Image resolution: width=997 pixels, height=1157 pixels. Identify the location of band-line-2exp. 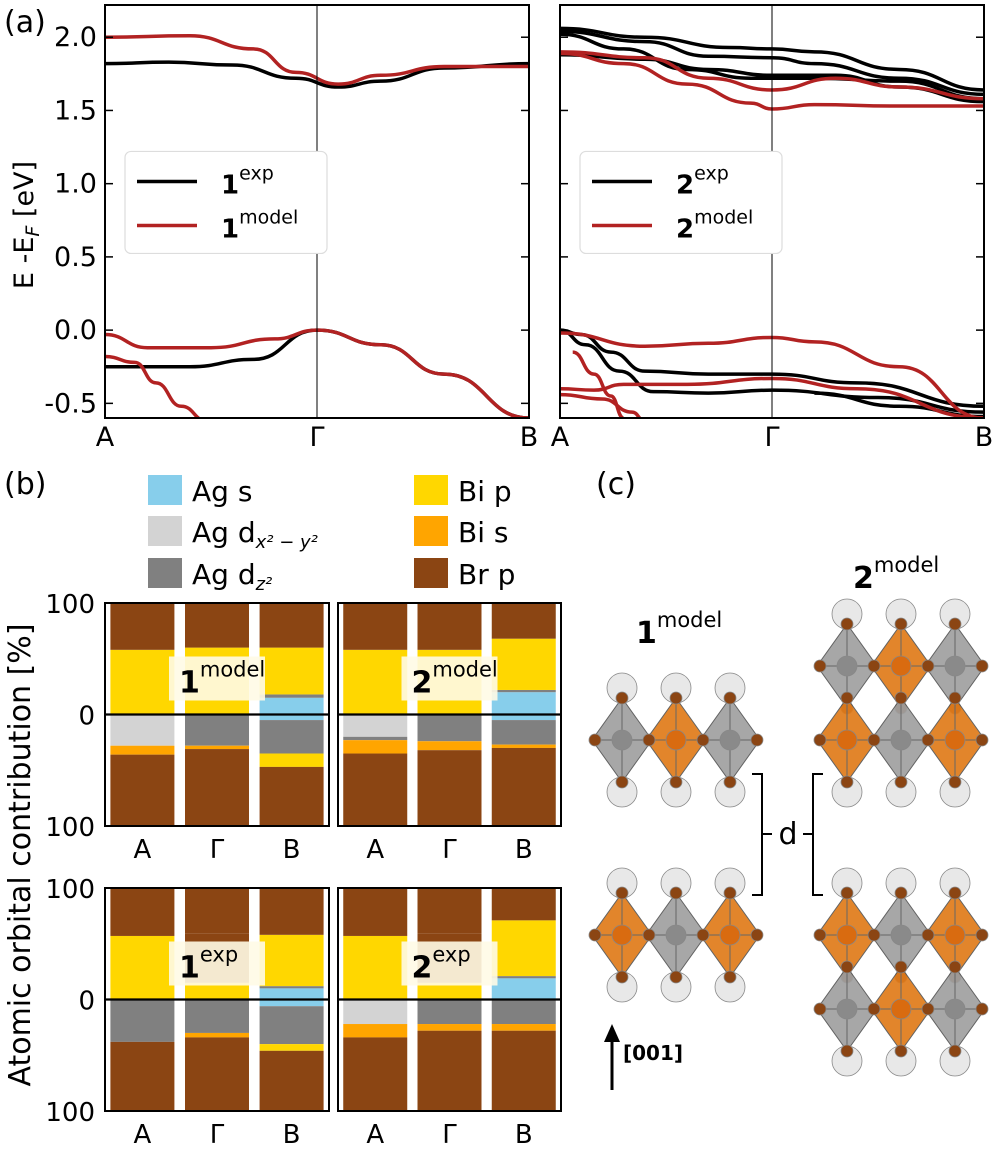
(772, 66).